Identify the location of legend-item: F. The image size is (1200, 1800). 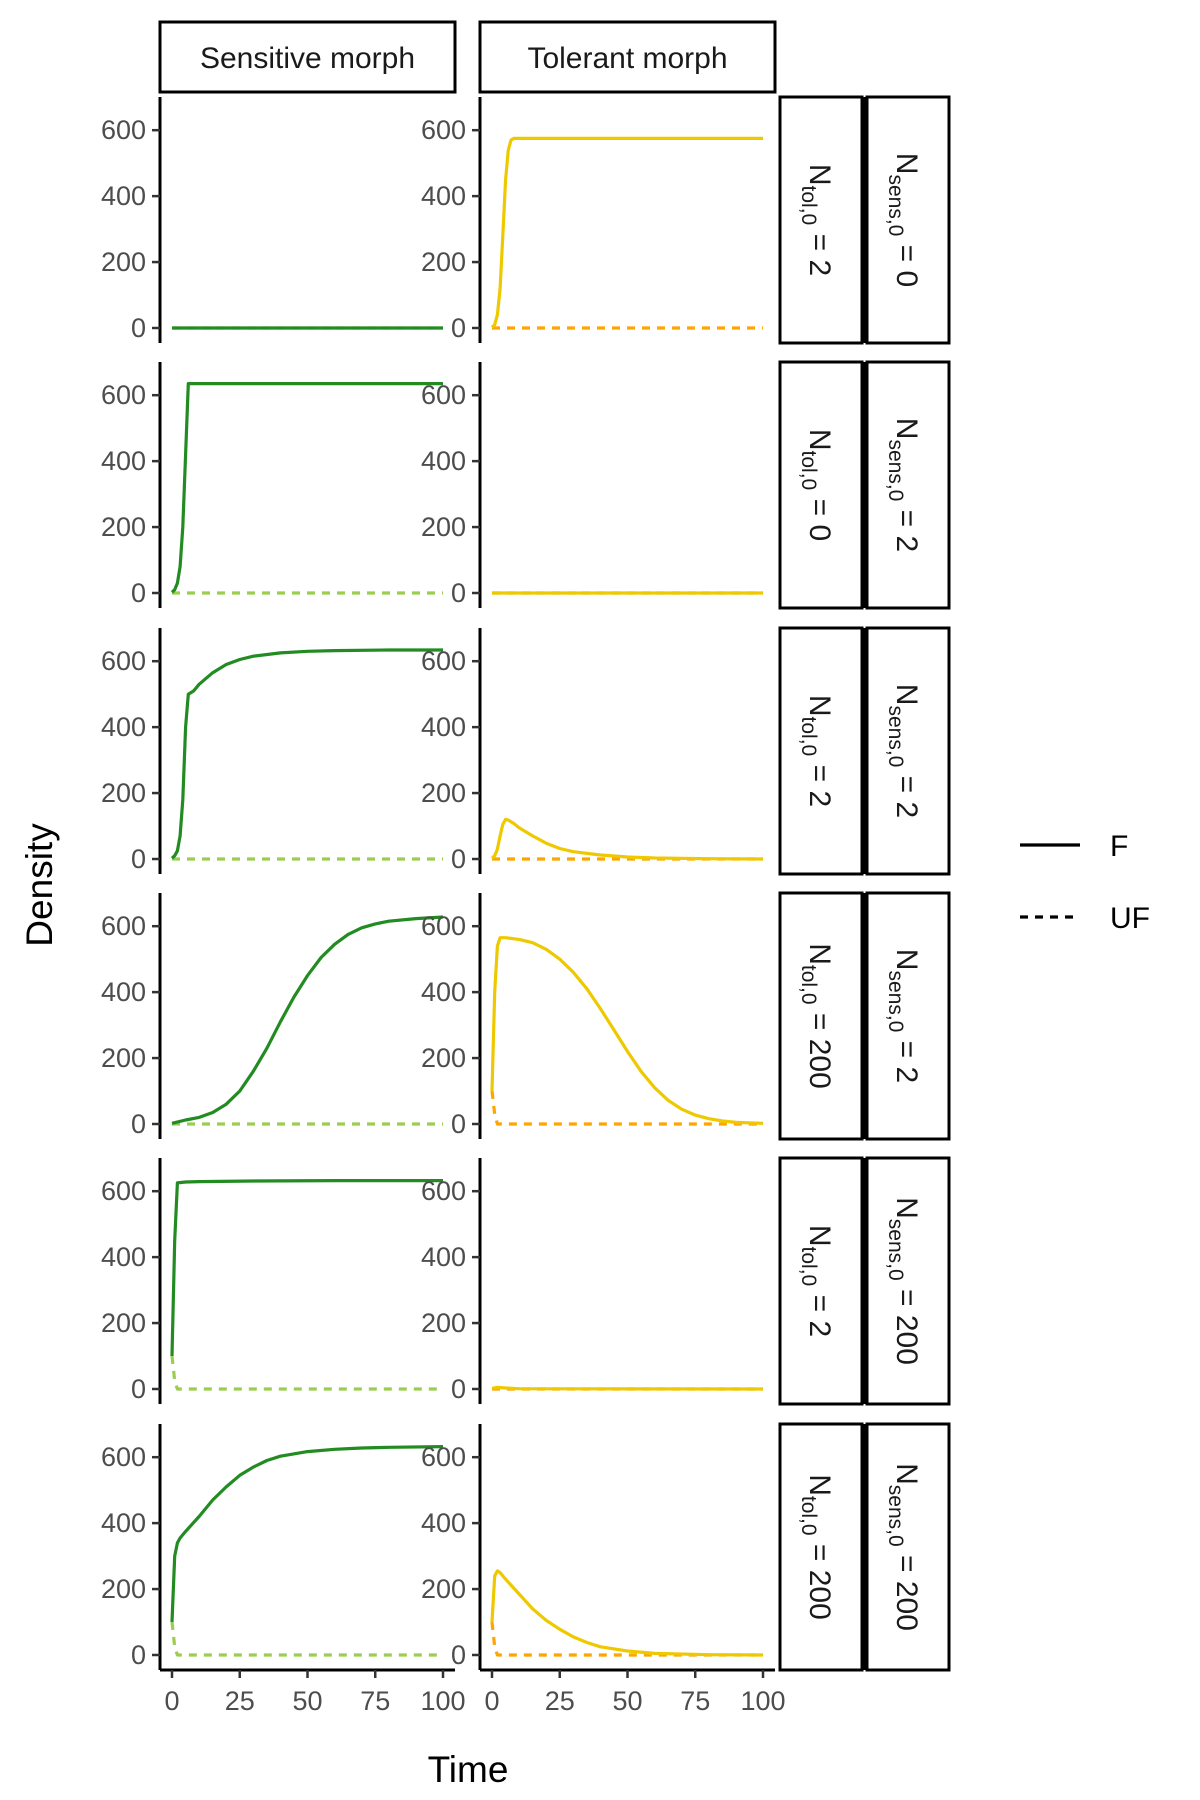
(1074, 846).